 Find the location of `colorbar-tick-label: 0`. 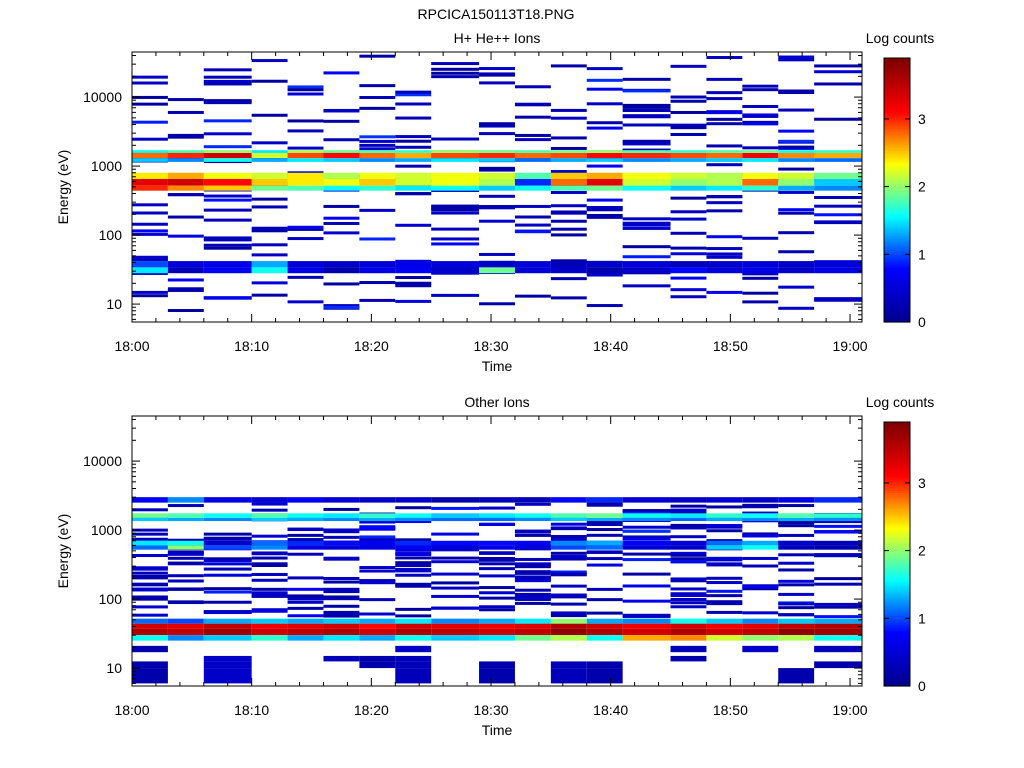

colorbar-tick-label: 0 is located at coordinates (922, 686).